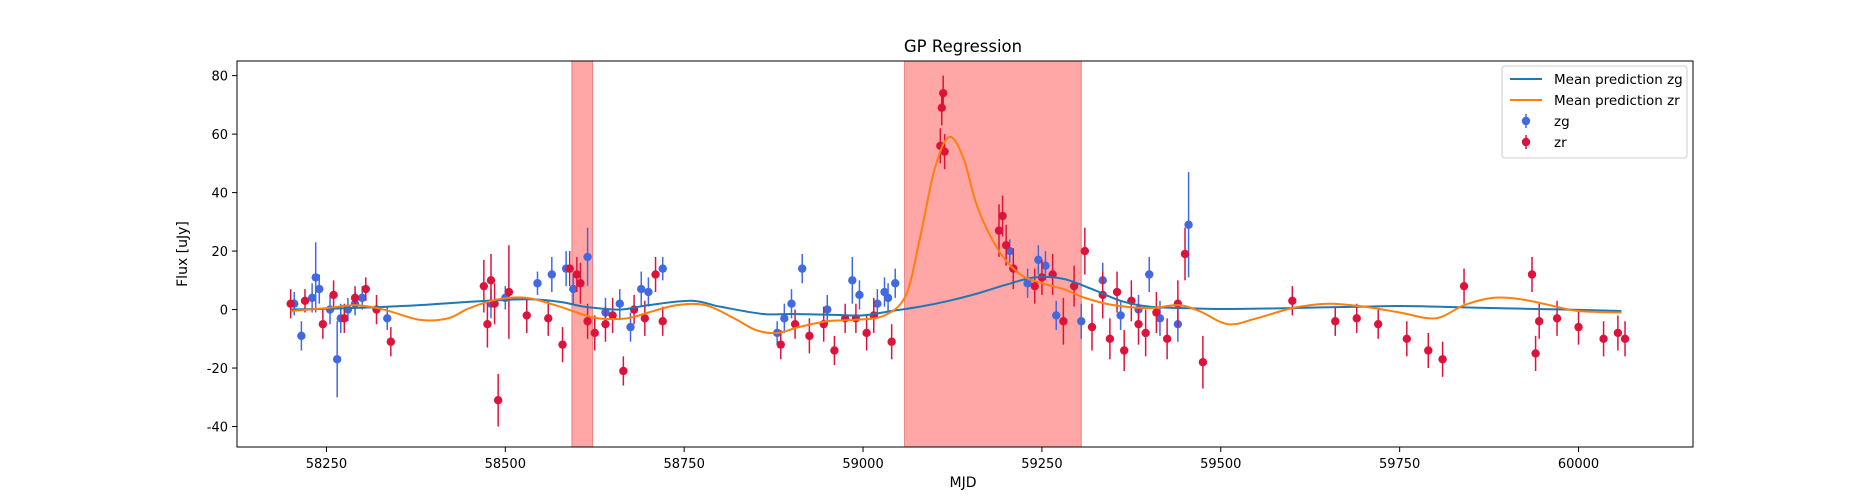 The width and height of the screenshot is (1875, 500). Describe the element at coordinates (1526, 121) in the screenshot. I see `legend-marker-swatch` at that location.